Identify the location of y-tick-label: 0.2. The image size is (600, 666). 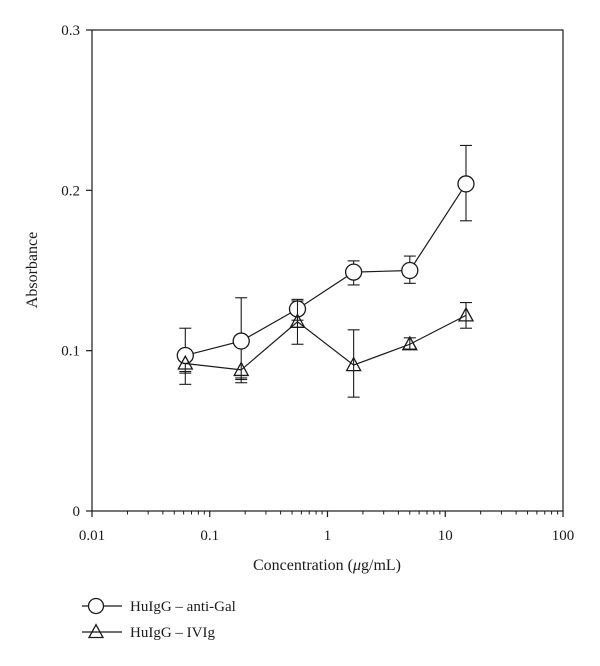
(70, 191).